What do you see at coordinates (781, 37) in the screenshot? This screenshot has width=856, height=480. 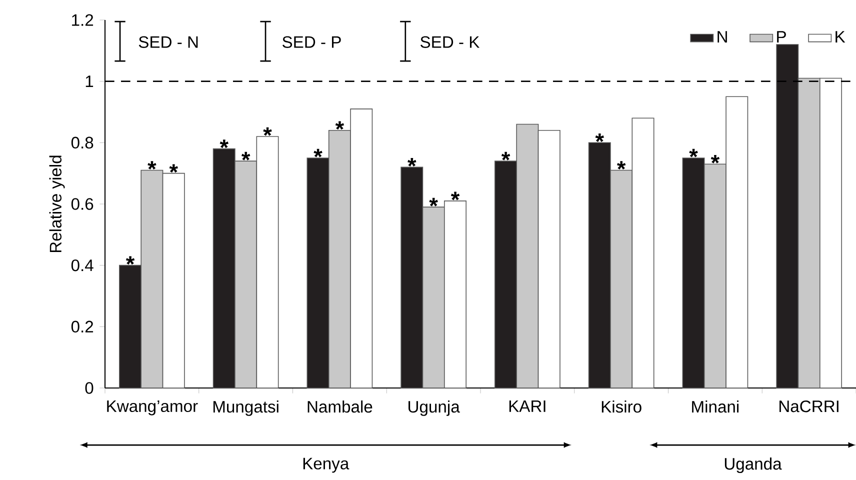 I see `legend-label: P` at bounding box center [781, 37].